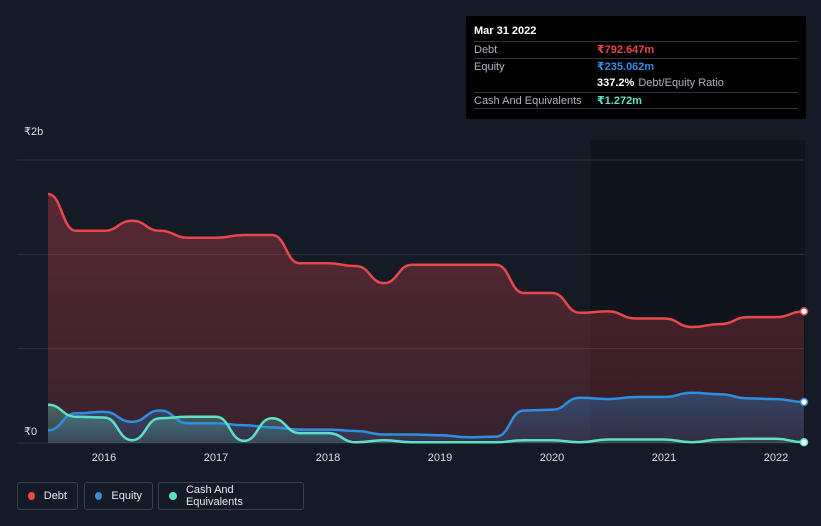  What do you see at coordinates (626, 67) in the screenshot?
I see `tooltip-equity-value: ₹235.062m` at bounding box center [626, 67].